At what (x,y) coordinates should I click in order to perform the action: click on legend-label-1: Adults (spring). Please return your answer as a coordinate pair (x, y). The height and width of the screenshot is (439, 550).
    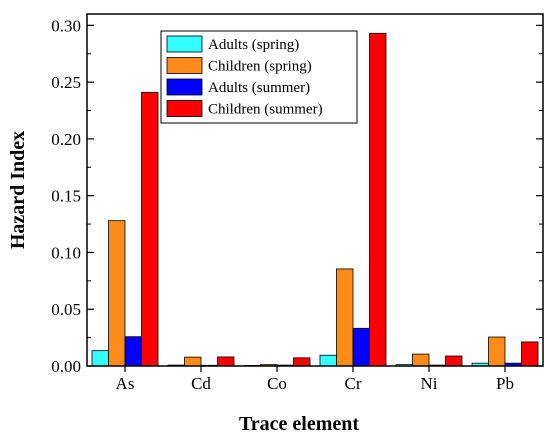
    Looking at the image, I should click on (253, 45).